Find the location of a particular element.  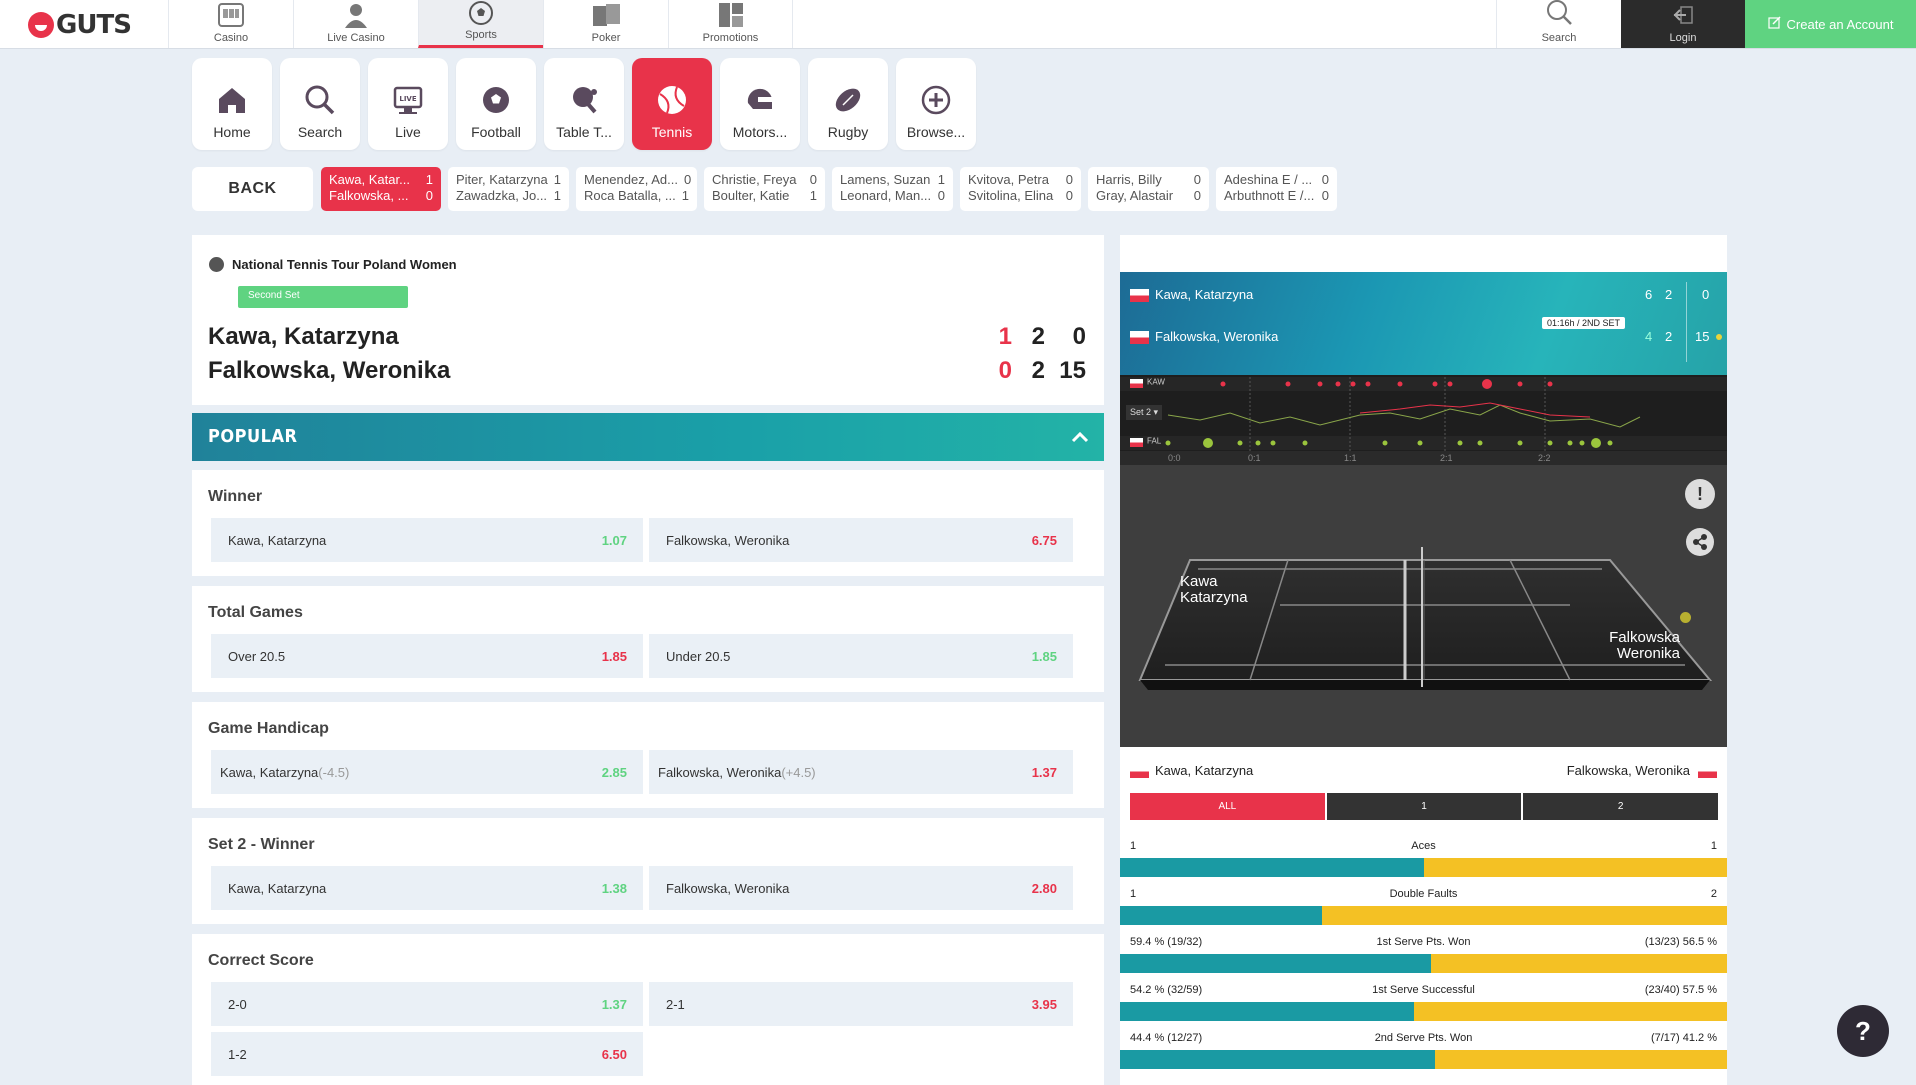

login-button: Login is located at coordinates (1683, 24).